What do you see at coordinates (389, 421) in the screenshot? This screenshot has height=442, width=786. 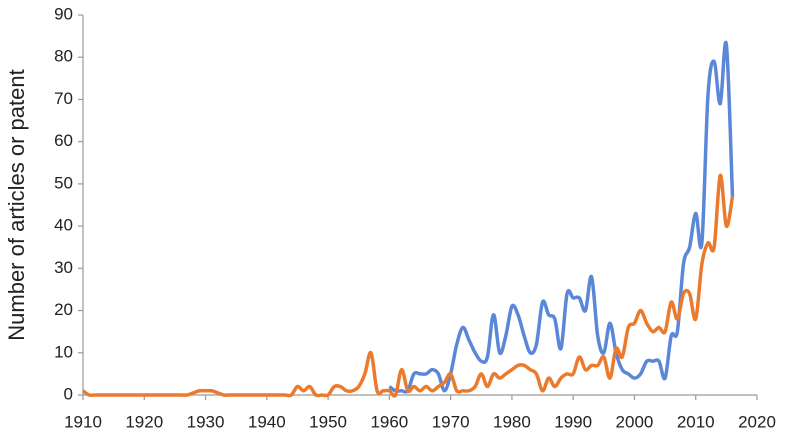 I see `x-tick-label: 1960` at bounding box center [389, 421].